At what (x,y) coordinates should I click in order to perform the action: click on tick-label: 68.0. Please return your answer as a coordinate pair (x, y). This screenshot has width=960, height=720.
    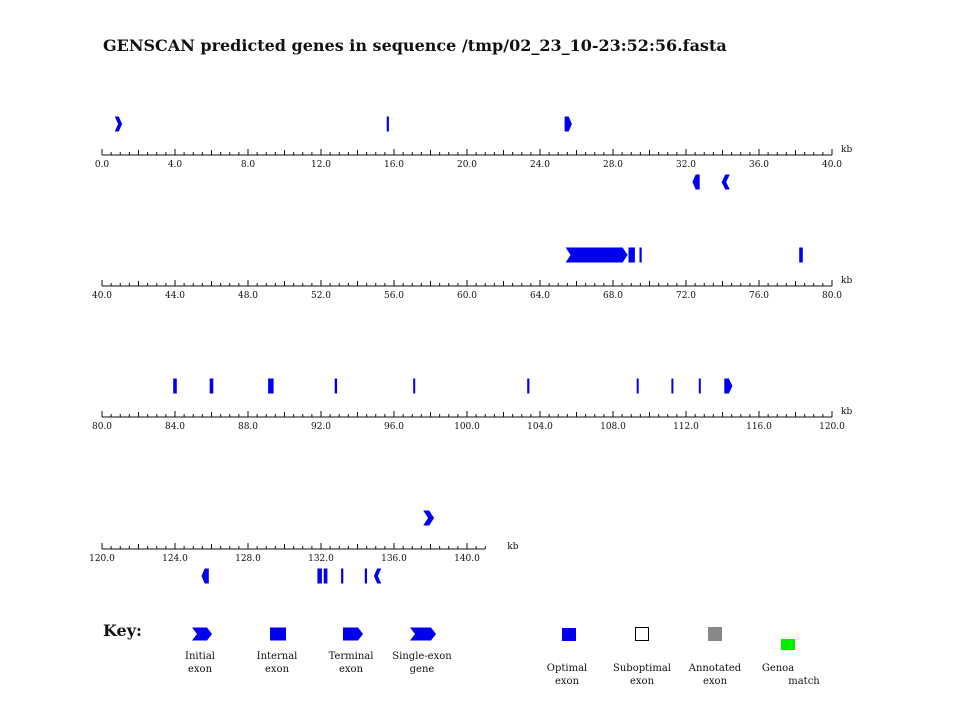
    Looking at the image, I should click on (613, 296).